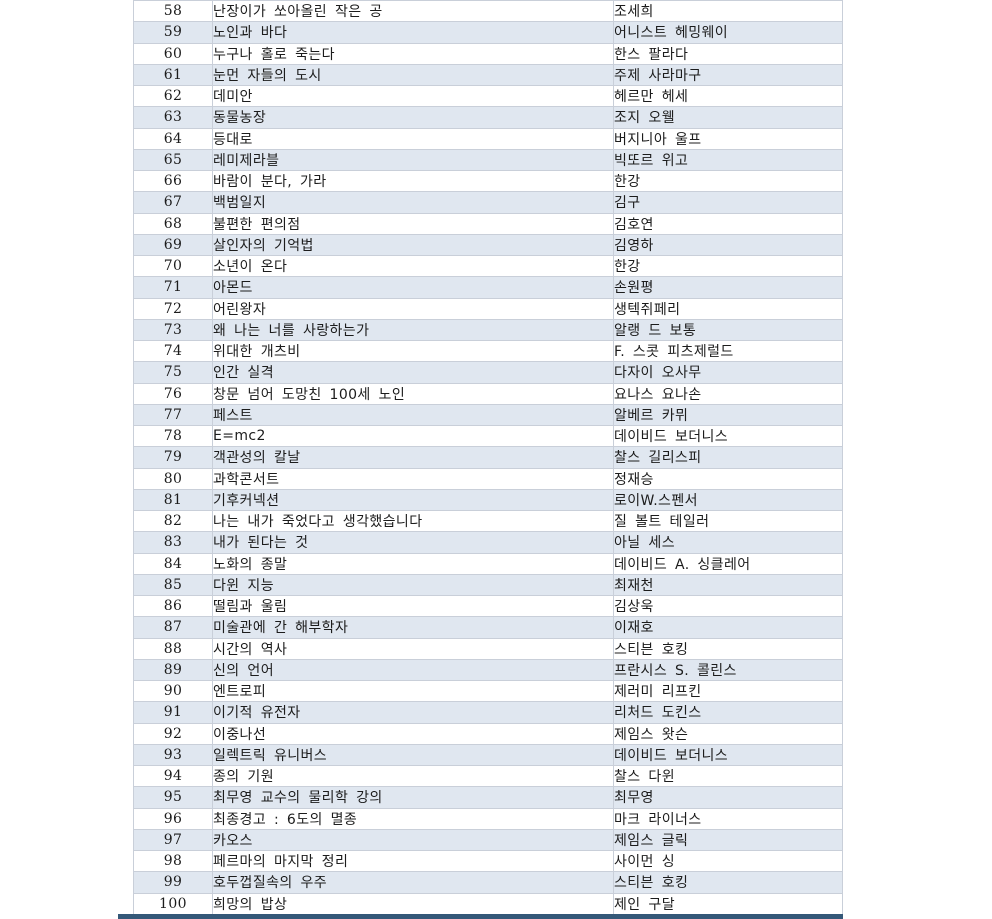  Describe the element at coordinates (728, 138) in the screenshot. I see `cell-author: 버지니아 울프` at that location.